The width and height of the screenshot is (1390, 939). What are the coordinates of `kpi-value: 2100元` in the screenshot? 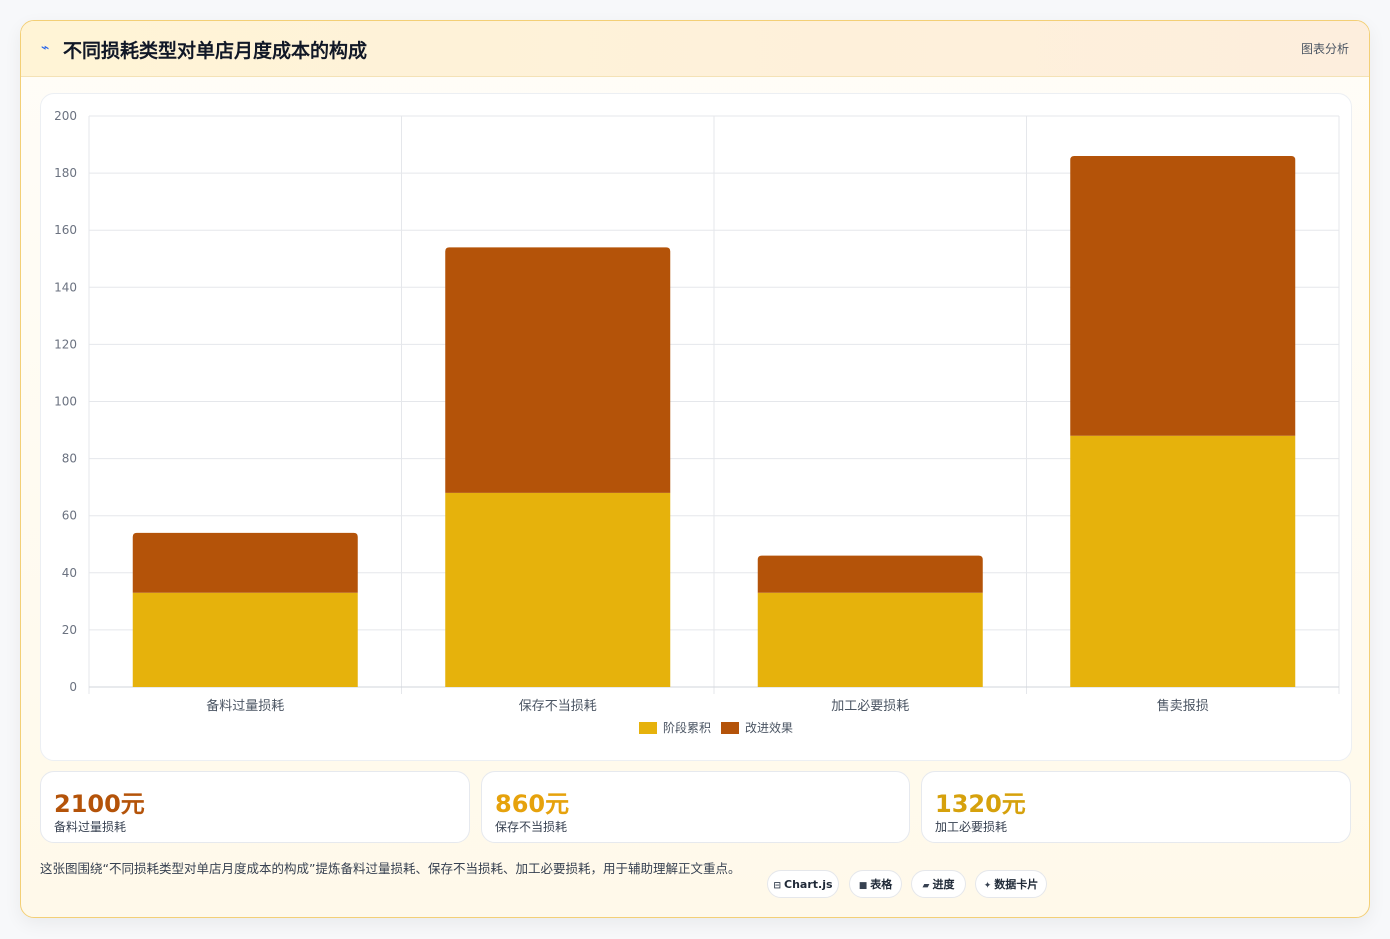 It's located at (99, 804).